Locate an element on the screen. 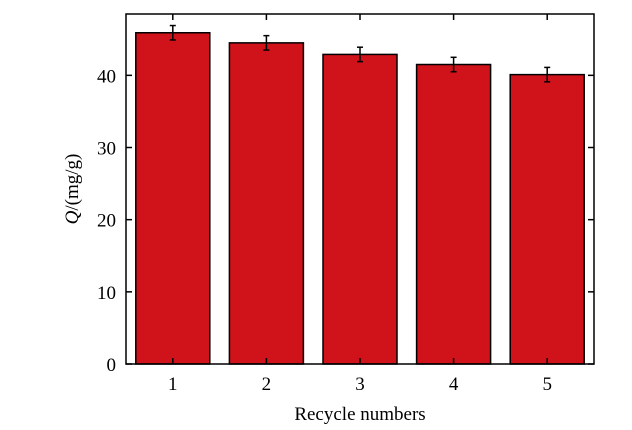 The height and width of the screenshot is (430, 632). y-axis-label: Q/(mg/g) is located at coordinates (72, 189).